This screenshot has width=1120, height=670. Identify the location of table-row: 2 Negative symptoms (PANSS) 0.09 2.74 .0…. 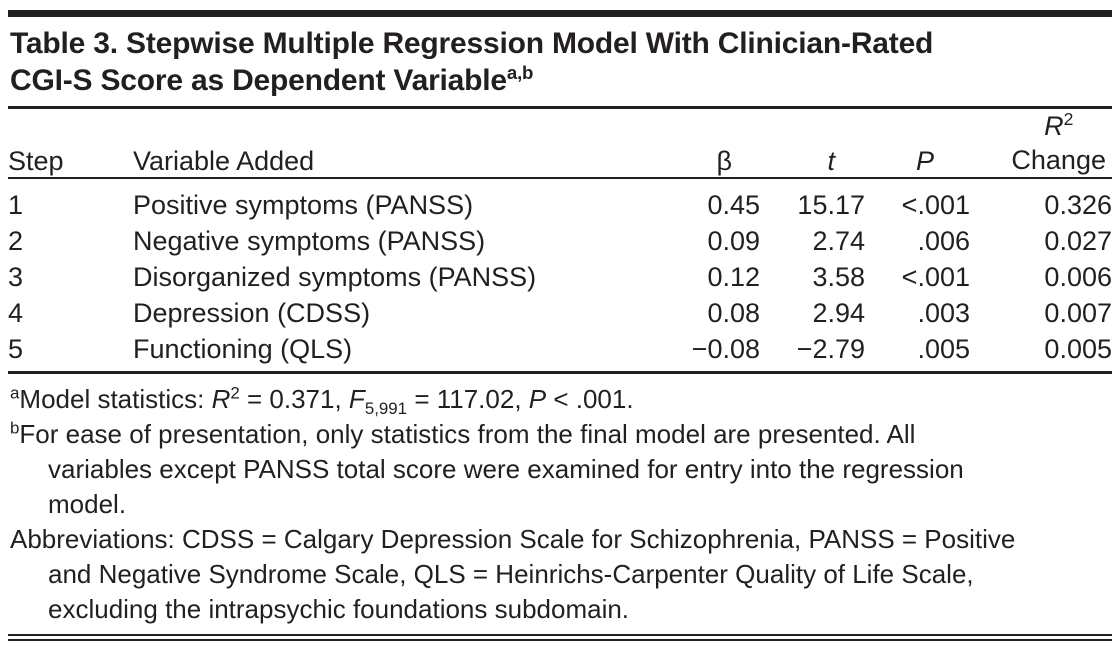
(560, 241).